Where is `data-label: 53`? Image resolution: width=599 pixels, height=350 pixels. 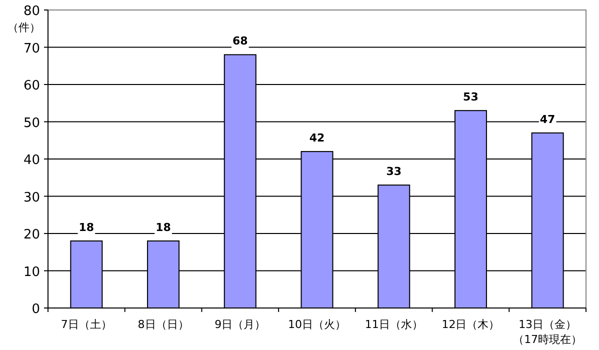 data-label: 53 is located at coordinates (470, 97).